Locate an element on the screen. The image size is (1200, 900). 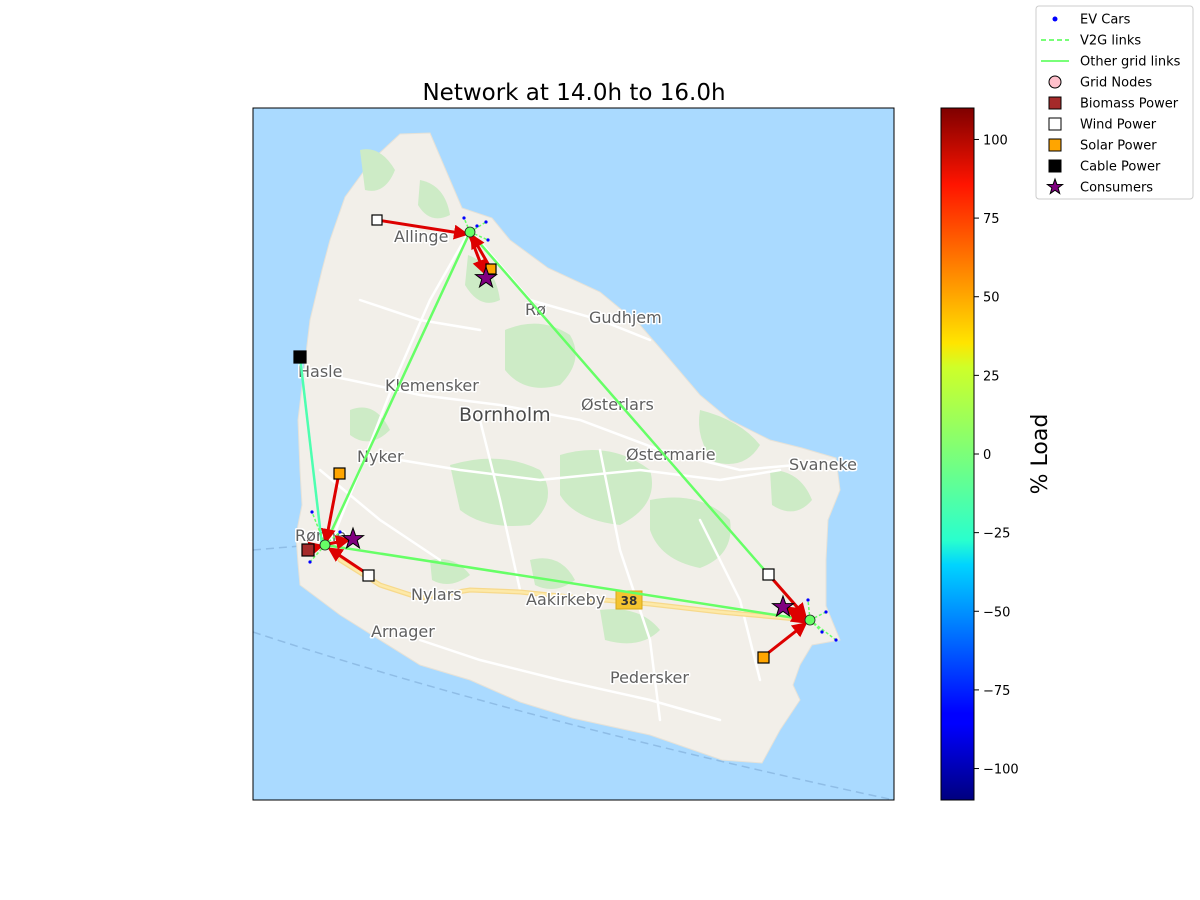
colorbar-tick-label: 25 is located at coordinates (991, 376).